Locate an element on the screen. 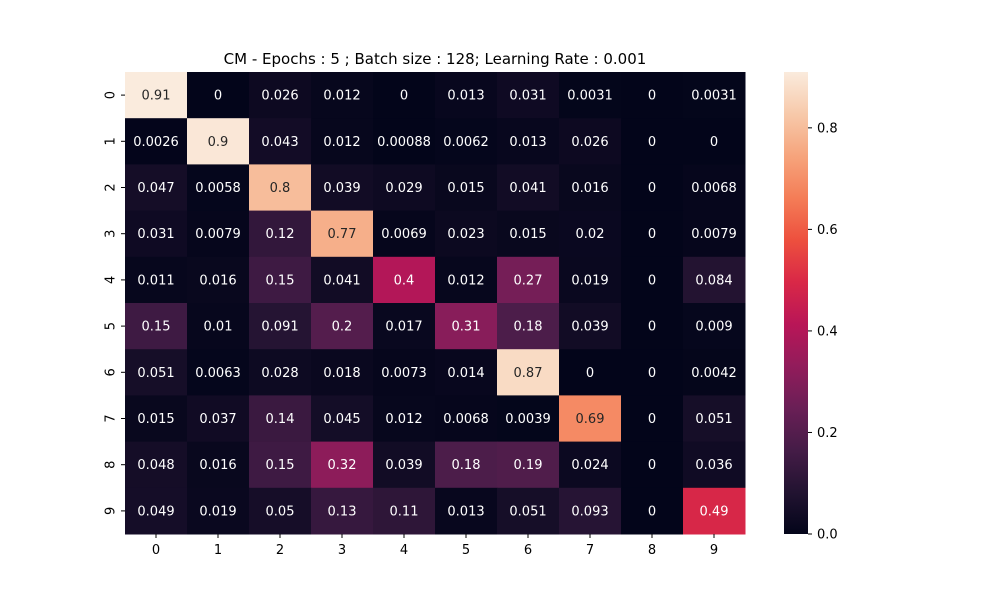  cell-value-label: 0.0073 is located at coordinates (404, 373).